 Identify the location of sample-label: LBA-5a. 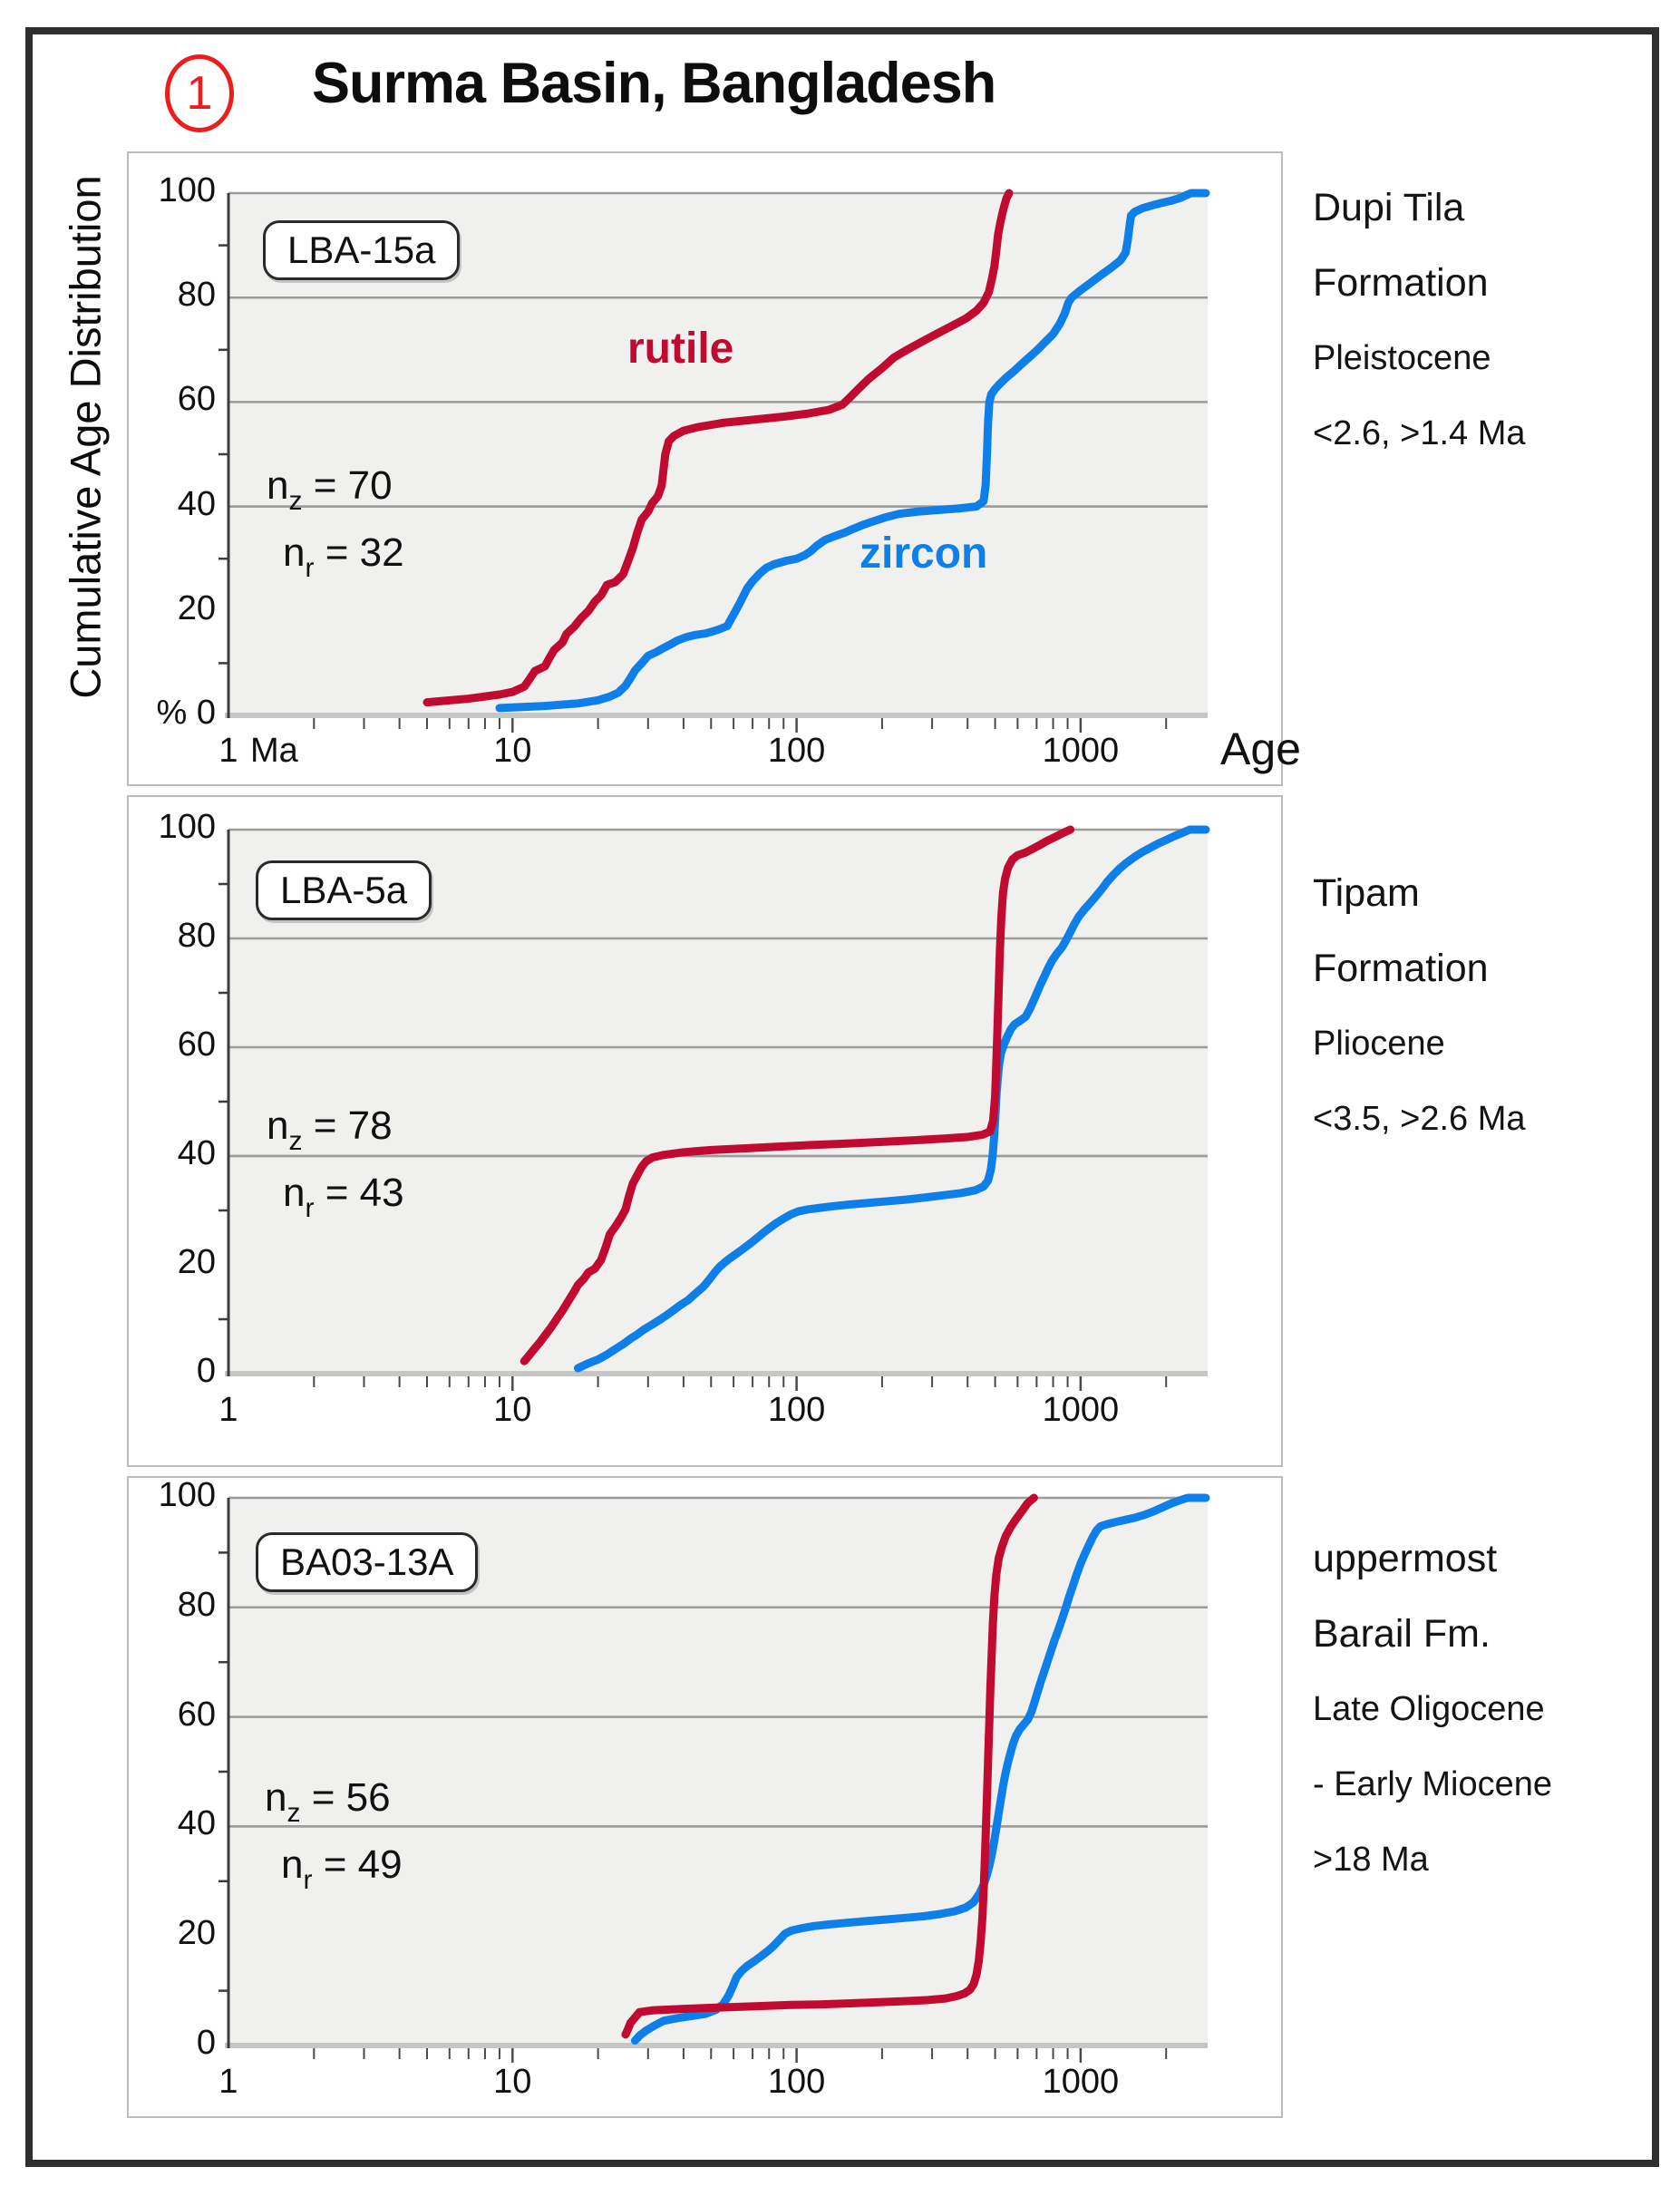
(344, 890).